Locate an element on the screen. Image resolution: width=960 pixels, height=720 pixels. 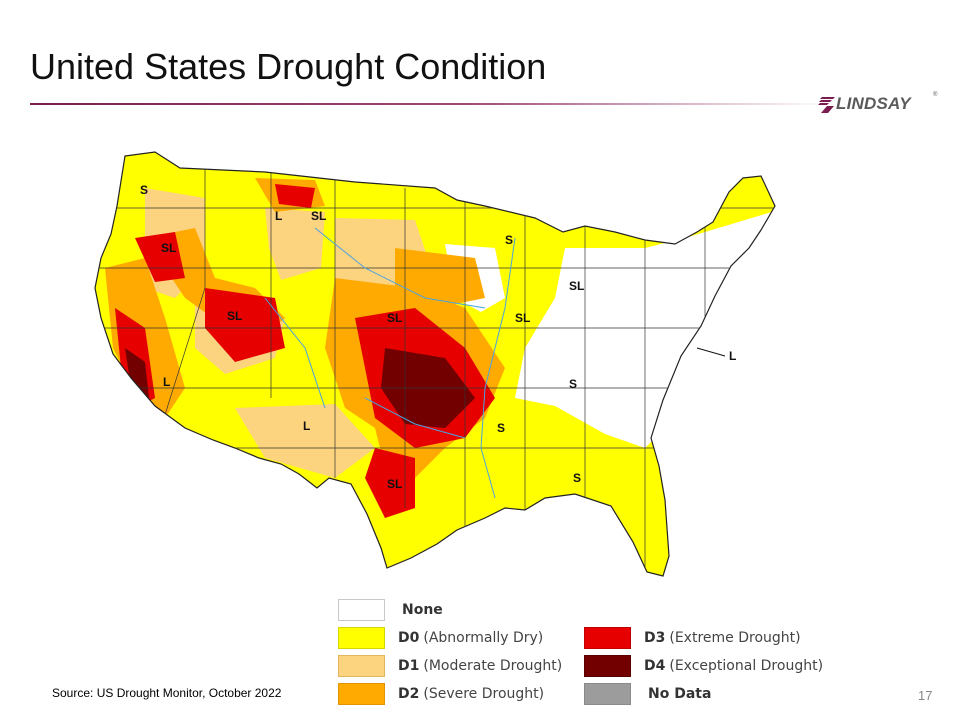
legend-item-d3: D3 (Extreme Drought) is located at coordinates (692, 638).